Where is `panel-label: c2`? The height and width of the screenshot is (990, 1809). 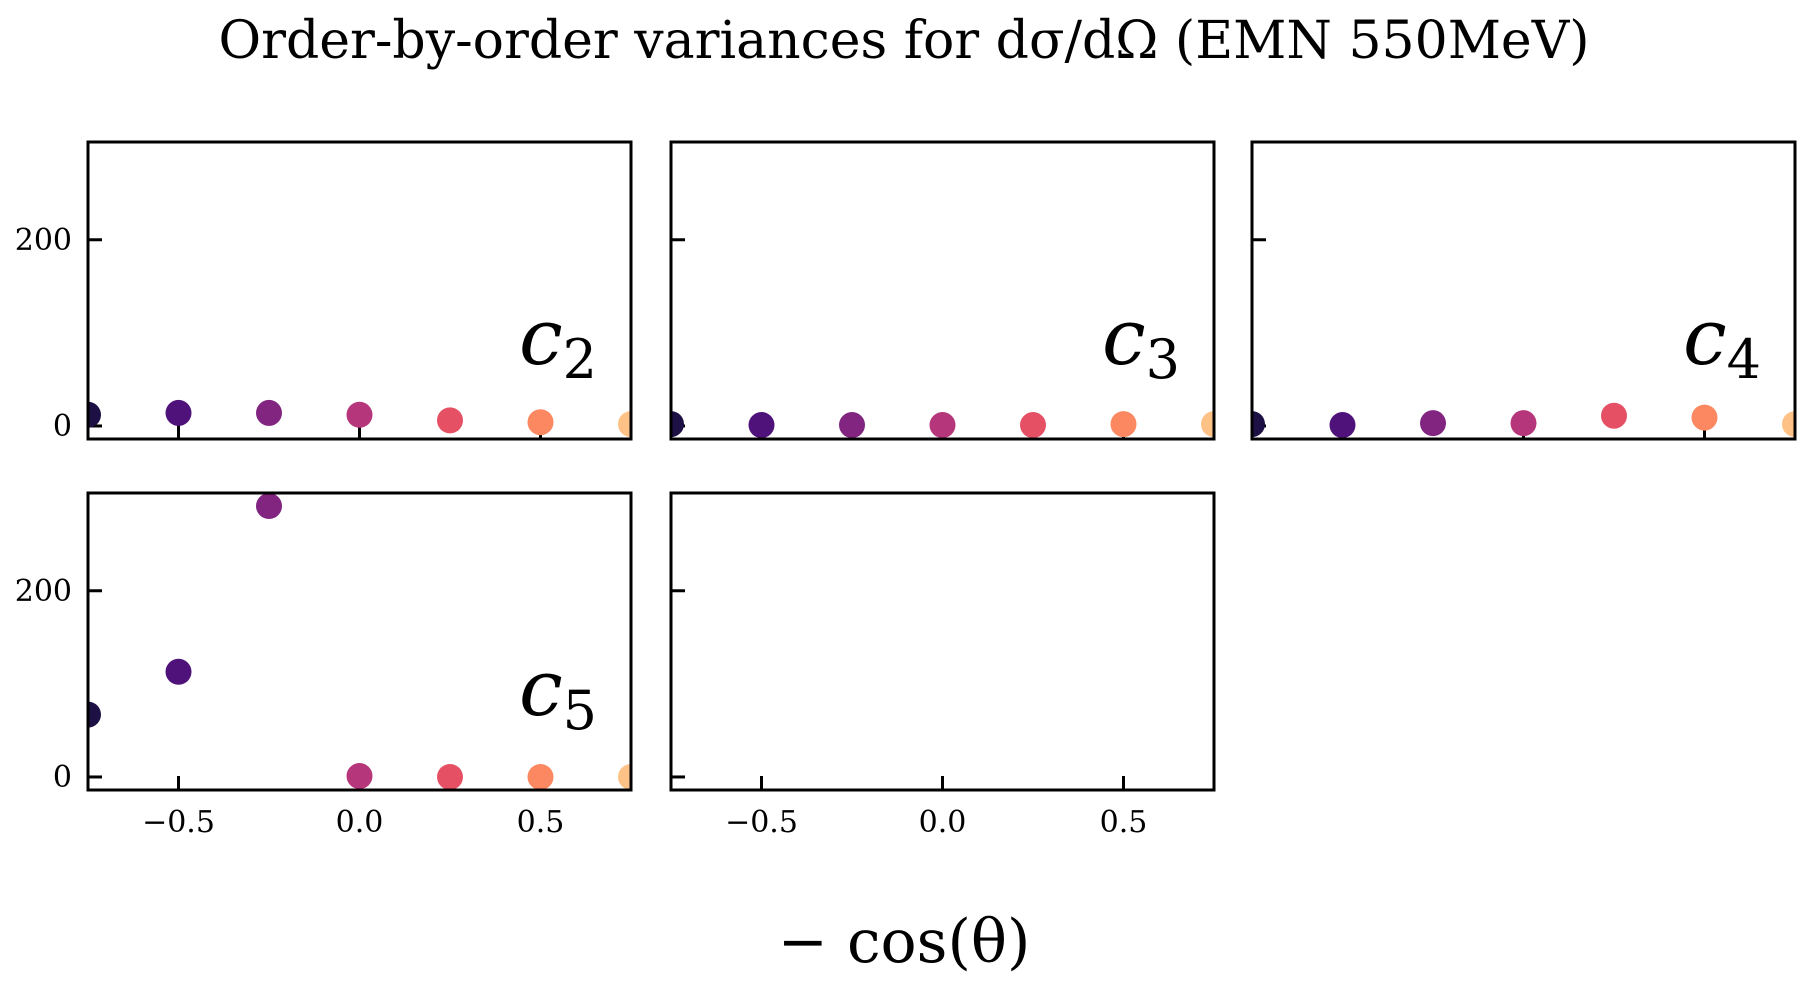
panel-label: c2 is located at coordinates (558, 342).